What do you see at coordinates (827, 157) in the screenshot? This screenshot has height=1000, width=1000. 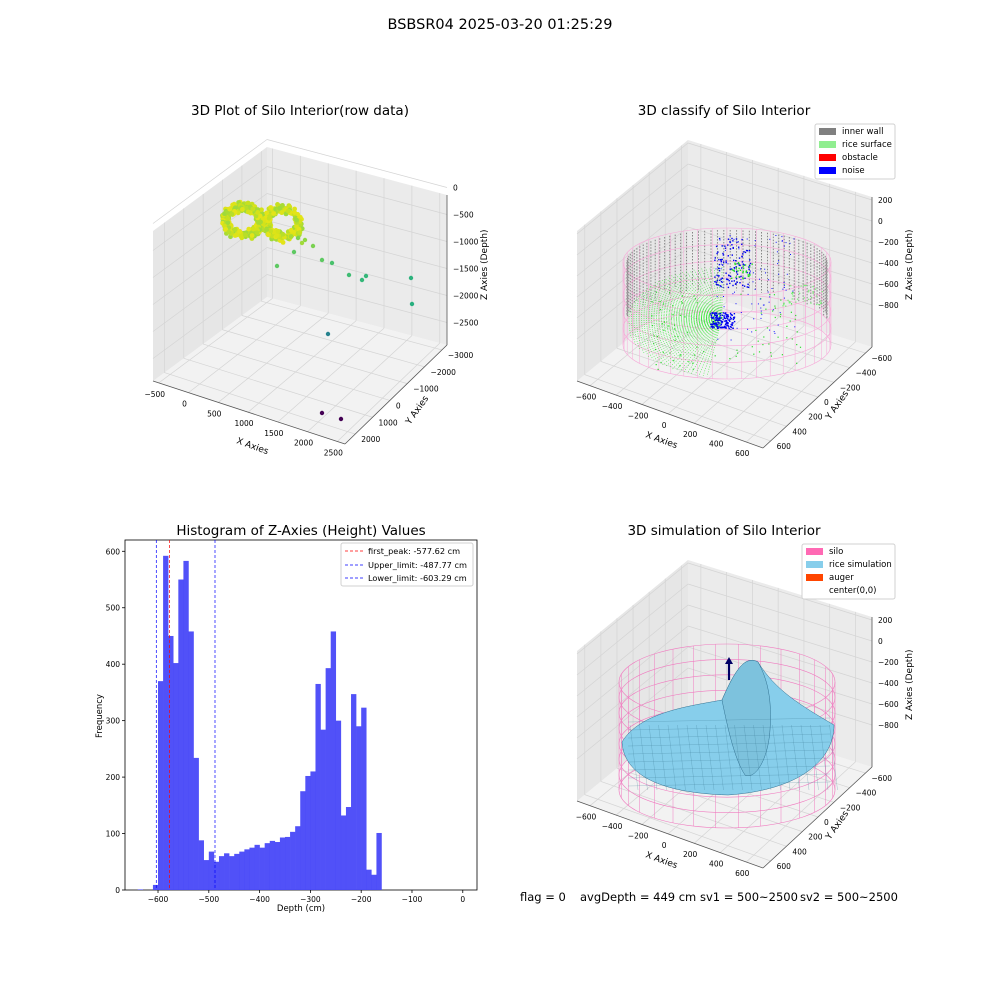 I see `legend-swatch-obstacle` at bounding box center [827, 157].